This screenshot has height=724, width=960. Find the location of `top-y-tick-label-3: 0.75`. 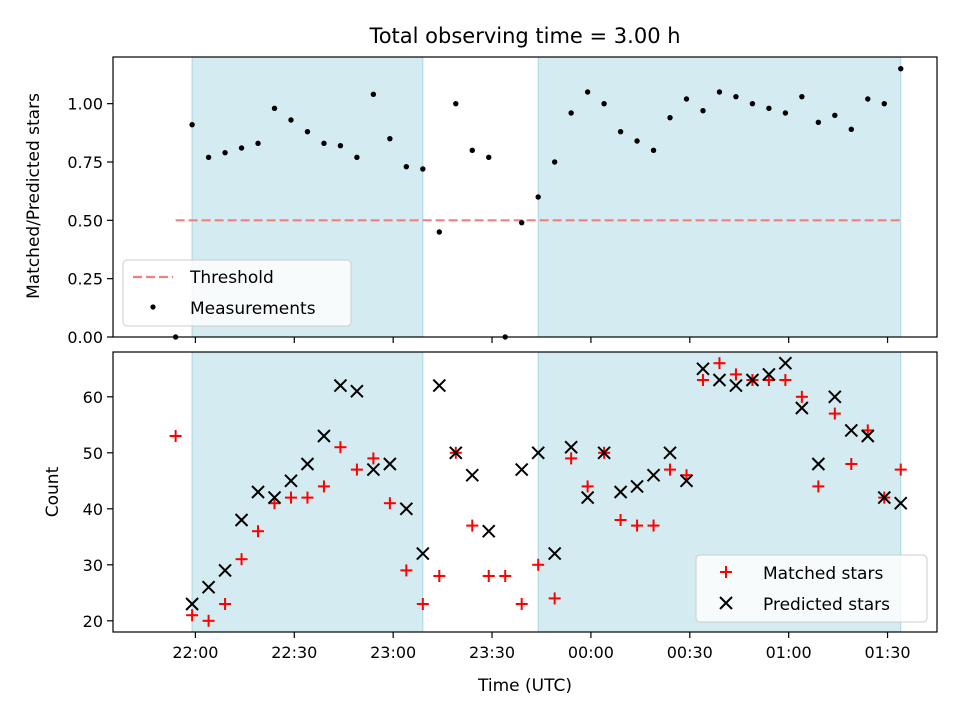

top-y-tick-label-3: 0.75 is located at coordinates (85, 162).